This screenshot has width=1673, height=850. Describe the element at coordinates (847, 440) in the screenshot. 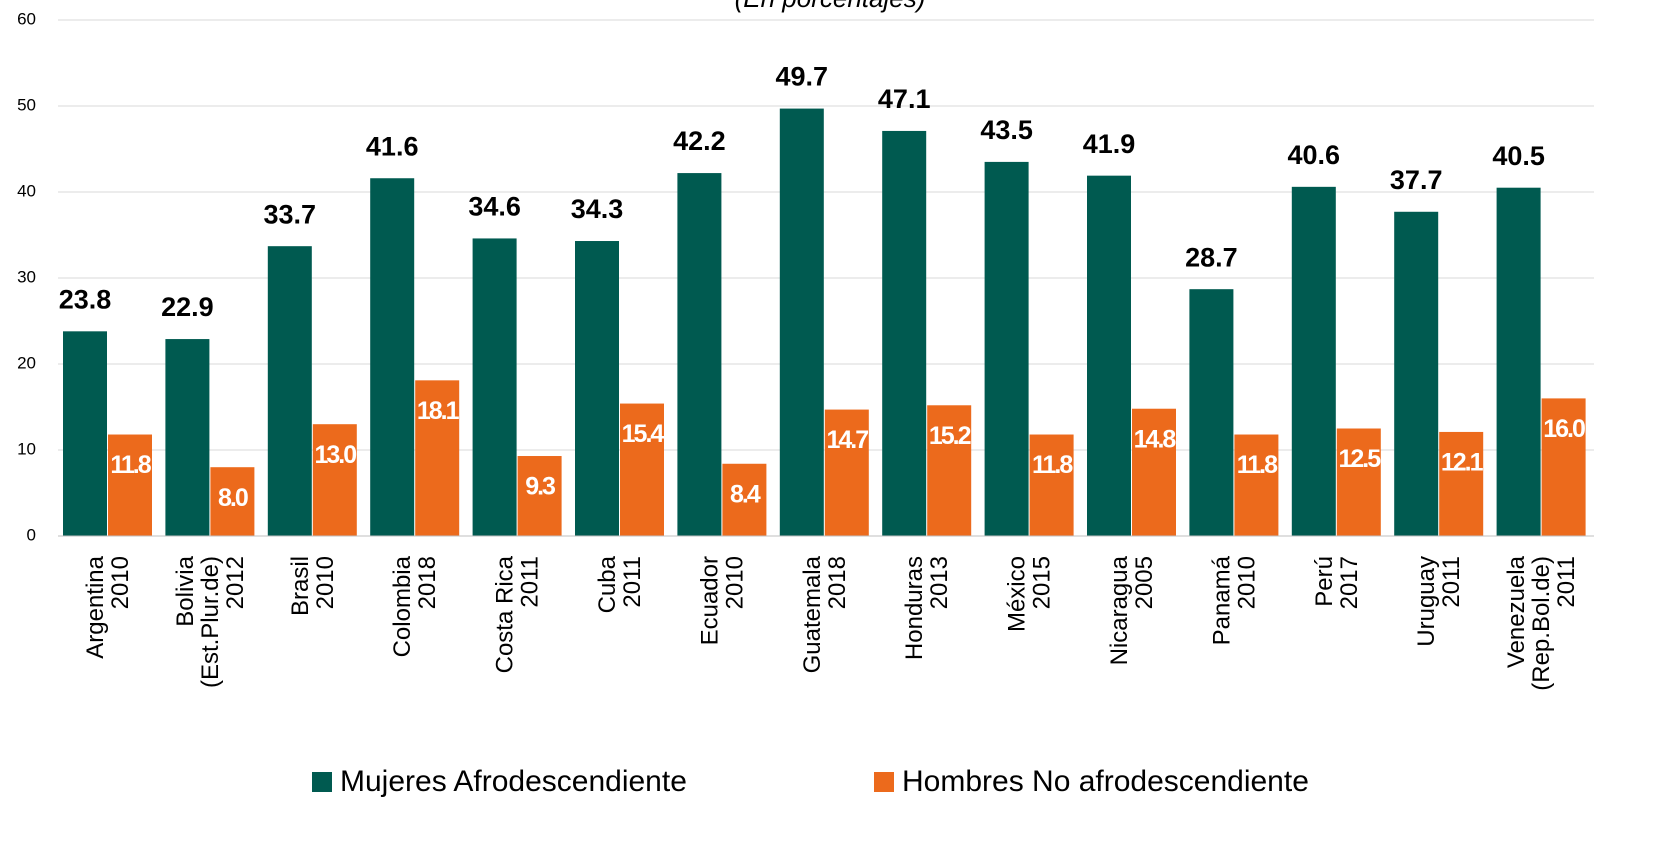

I see `value-label: 14.7` at that location.